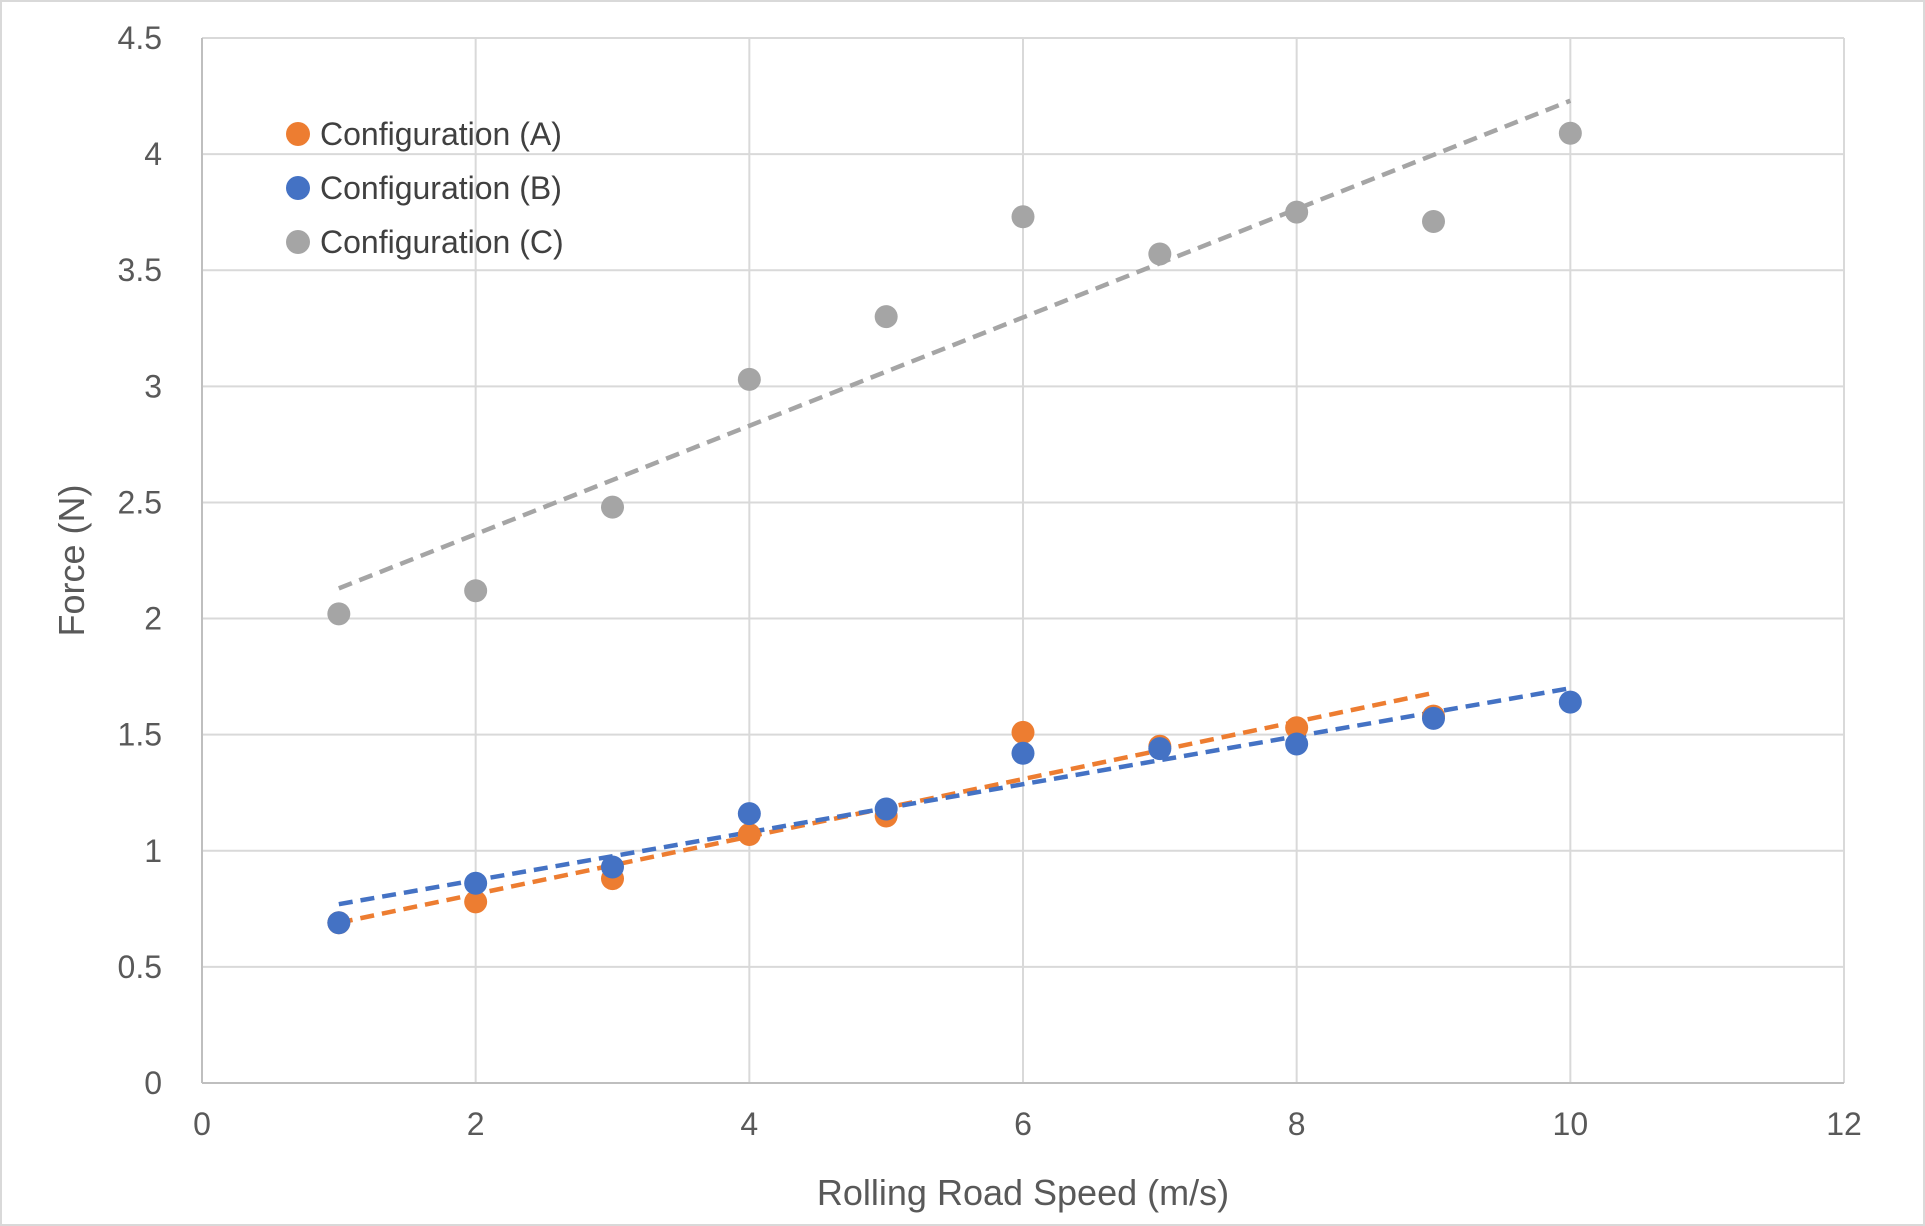  What do you see at coordinates (140, 38) in the screenshot?
I see `y-tick-label: 4.5` at bounding box center [140, 38].